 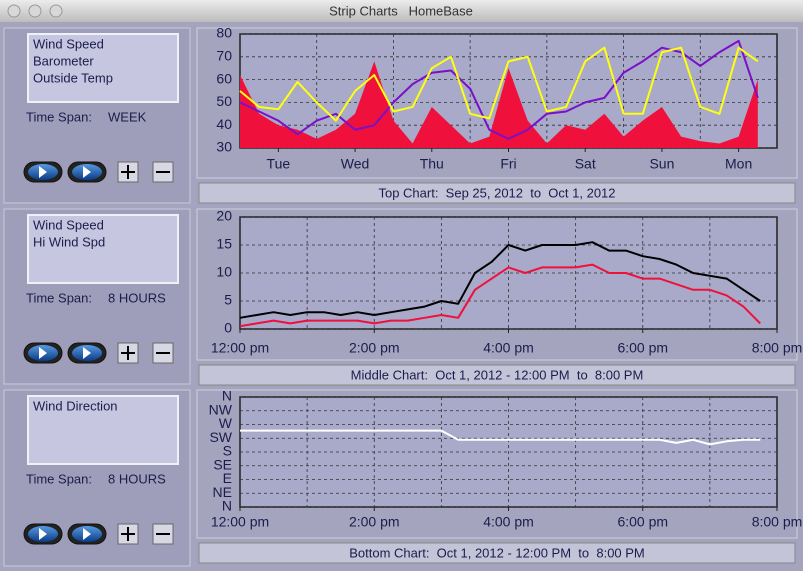 I want to click on y-tick-label: E, so click(x=227, y=478).